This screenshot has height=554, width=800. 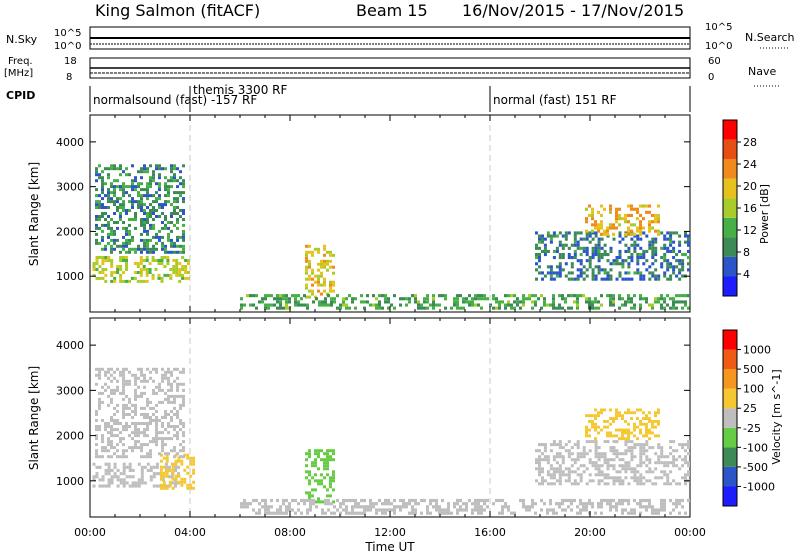 What do you see at coordinates (90, 532) in the screenshot?
I see `x-tick-label: 00:00` at bounding box center [90, 532].